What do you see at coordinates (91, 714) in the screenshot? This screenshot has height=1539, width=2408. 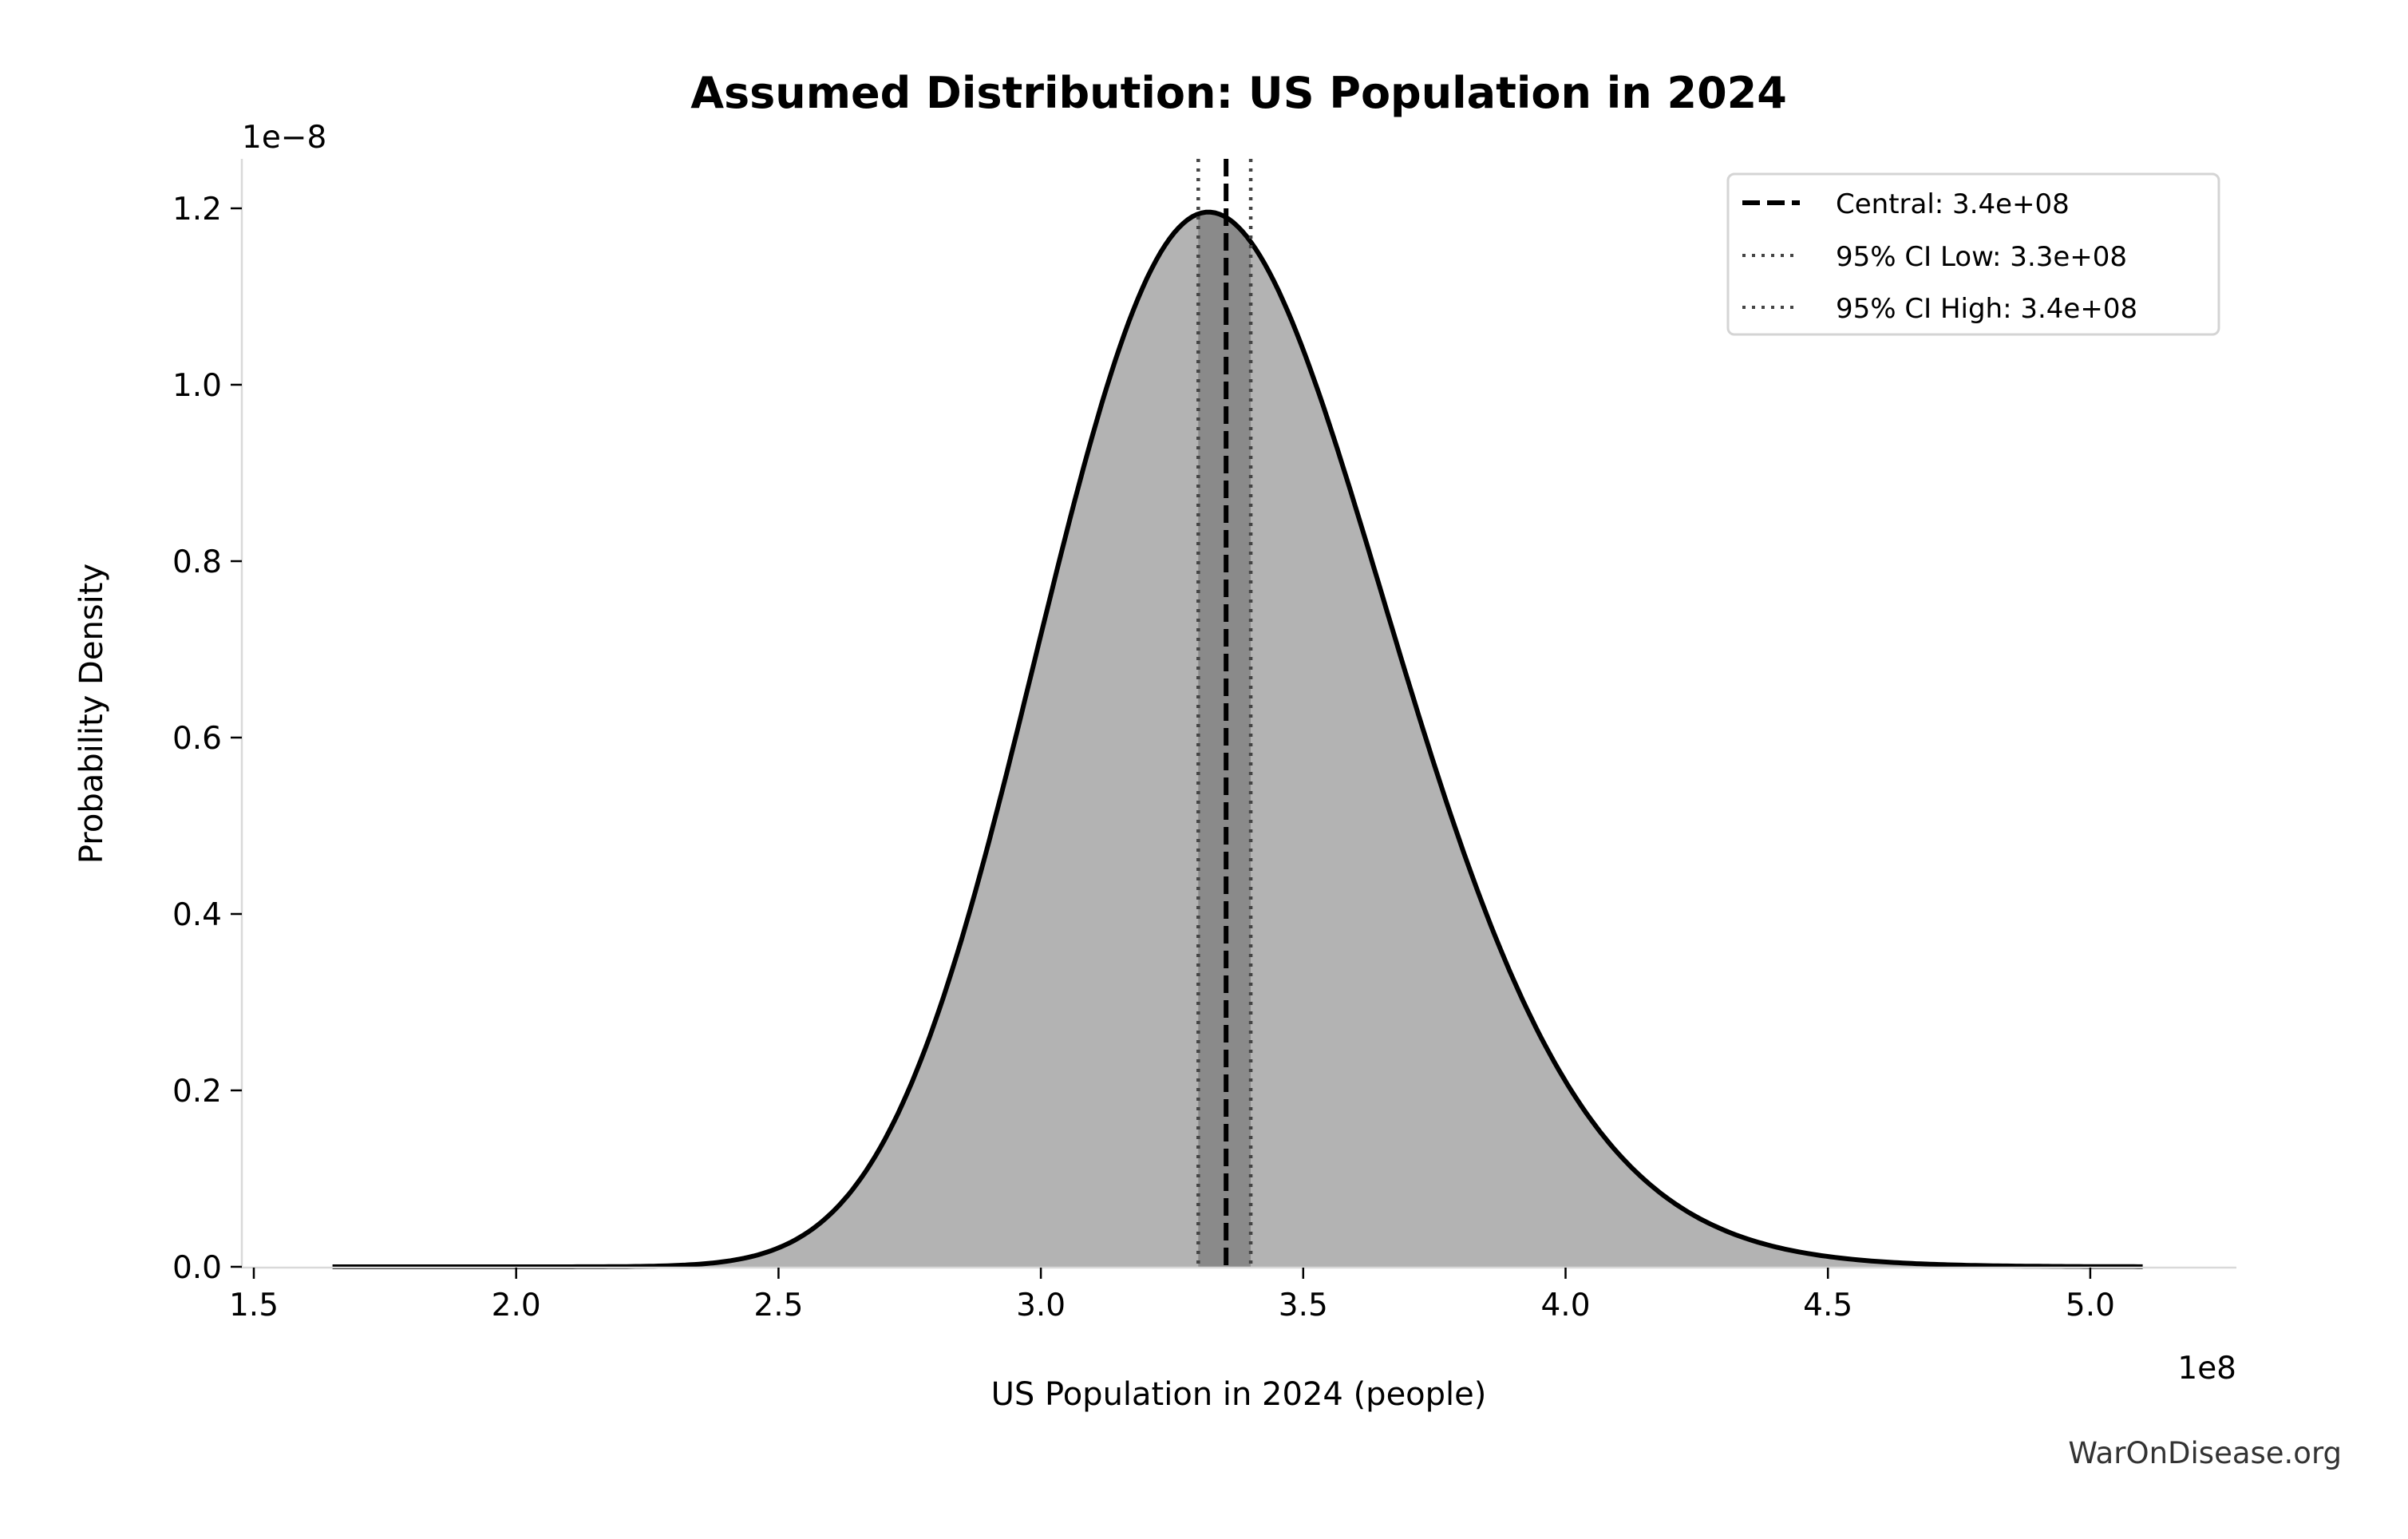 I see `y-axis-label: Probability Density` at bounding box center [91, 714].